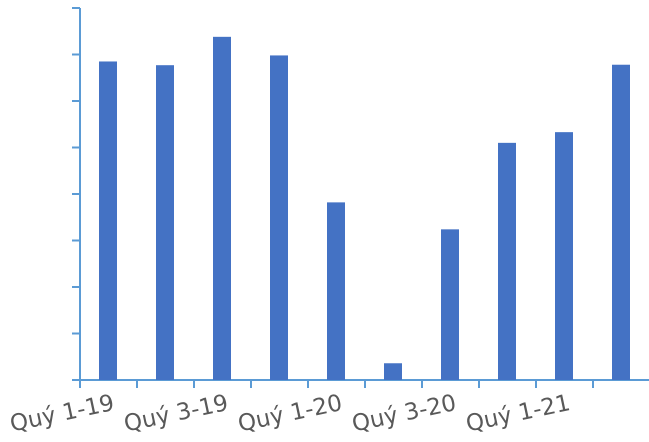 The width and height of the screenshot is (649, 442). I want to click on x-tick-label: Quý 1-21, so click(518, 413).